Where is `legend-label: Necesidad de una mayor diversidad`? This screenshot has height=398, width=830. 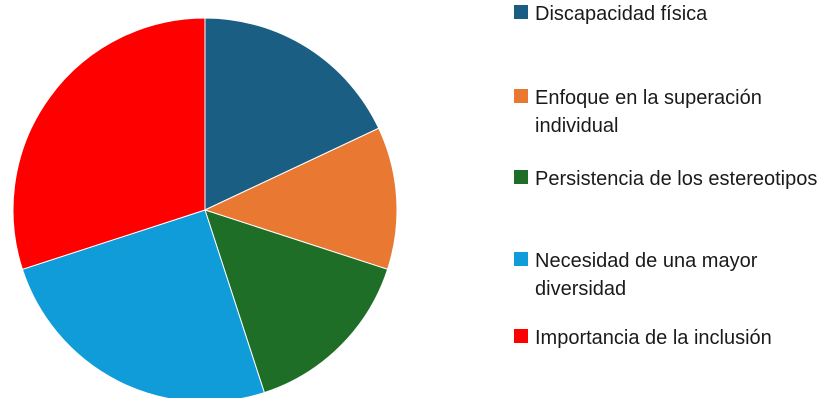 legend-label: Necesidad de una mayor diversidad is located at coordinates (646, 275).